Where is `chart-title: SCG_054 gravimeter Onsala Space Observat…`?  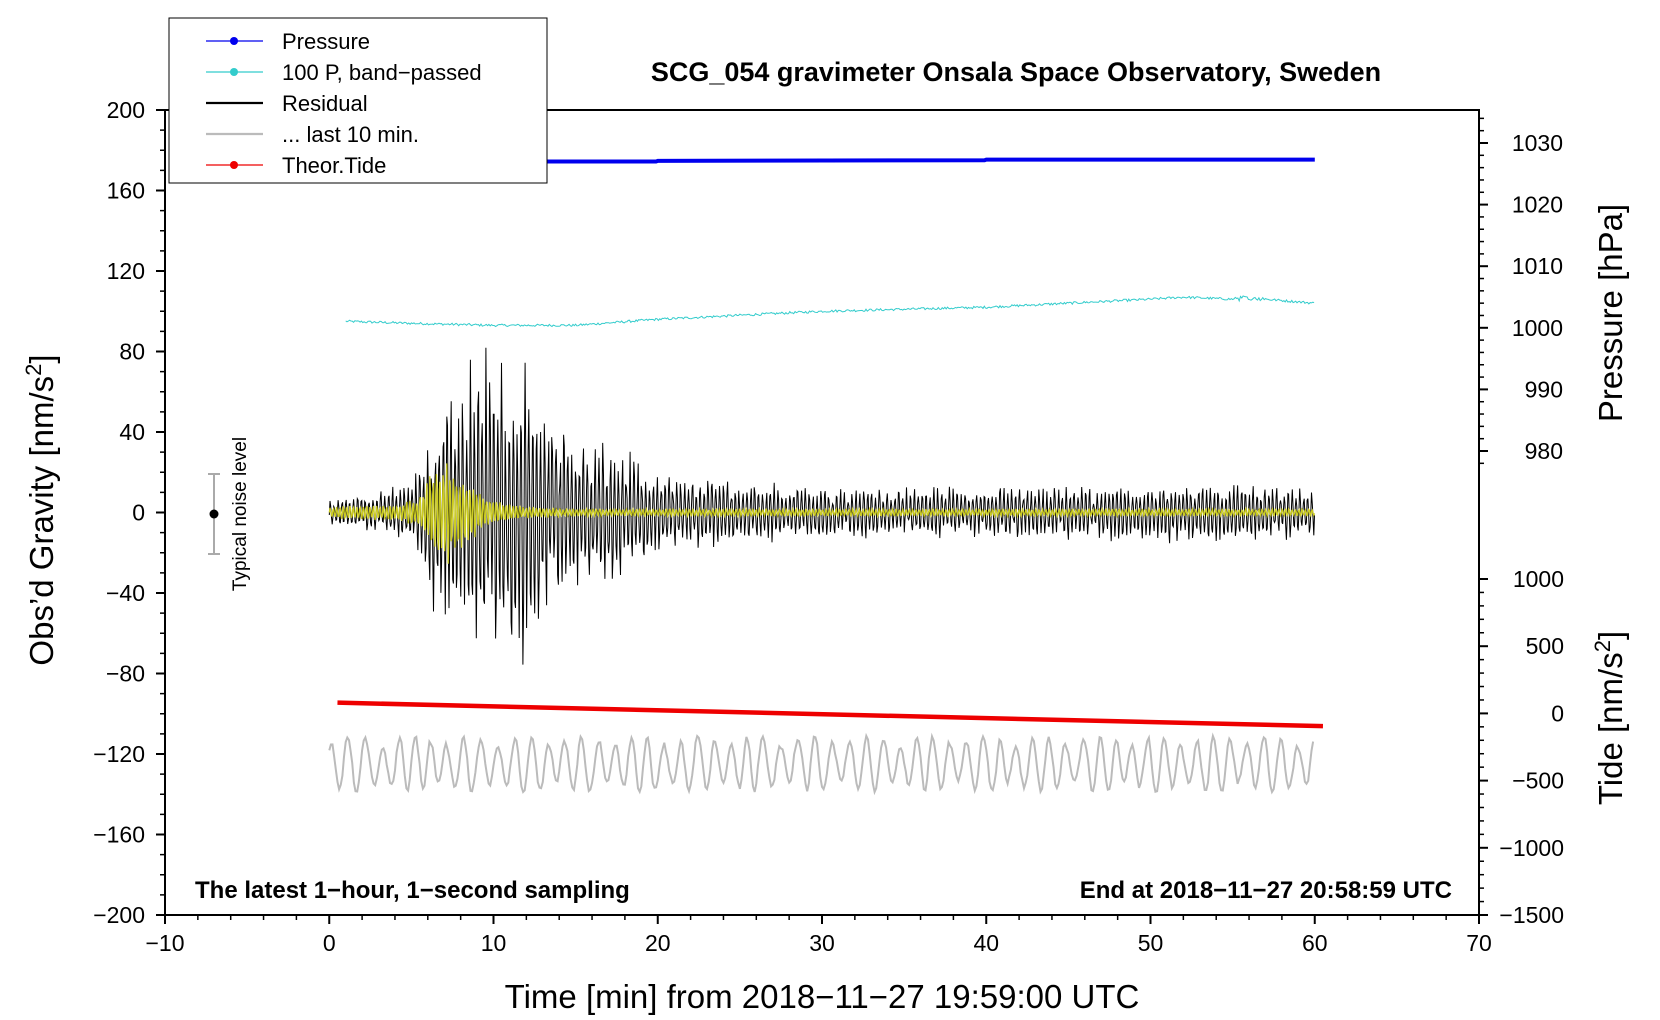
chart-title: SCG_054 gravimeter Onsala Space Observat… is located at coordinates (1016, 72).